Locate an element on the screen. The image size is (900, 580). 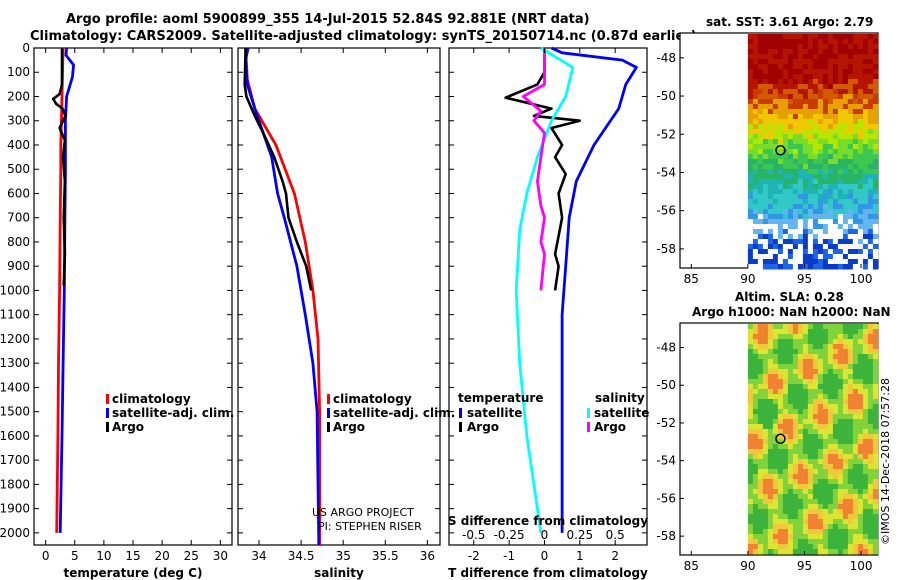
x-tick-label: 10 is located at coordinates (103, 556).